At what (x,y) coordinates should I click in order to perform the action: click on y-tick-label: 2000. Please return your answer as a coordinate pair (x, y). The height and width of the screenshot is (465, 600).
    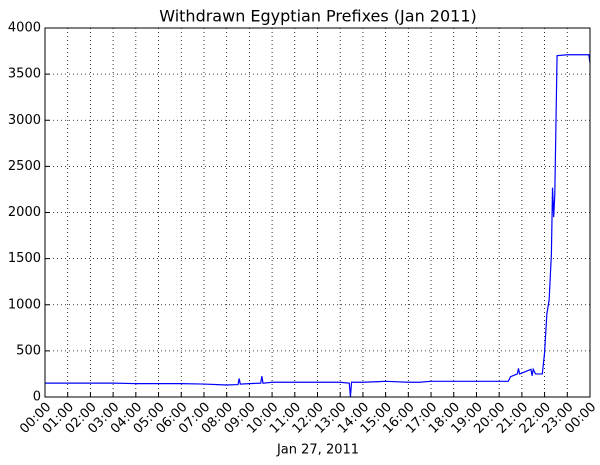
    Looking at the image, I should click on (24, 212).